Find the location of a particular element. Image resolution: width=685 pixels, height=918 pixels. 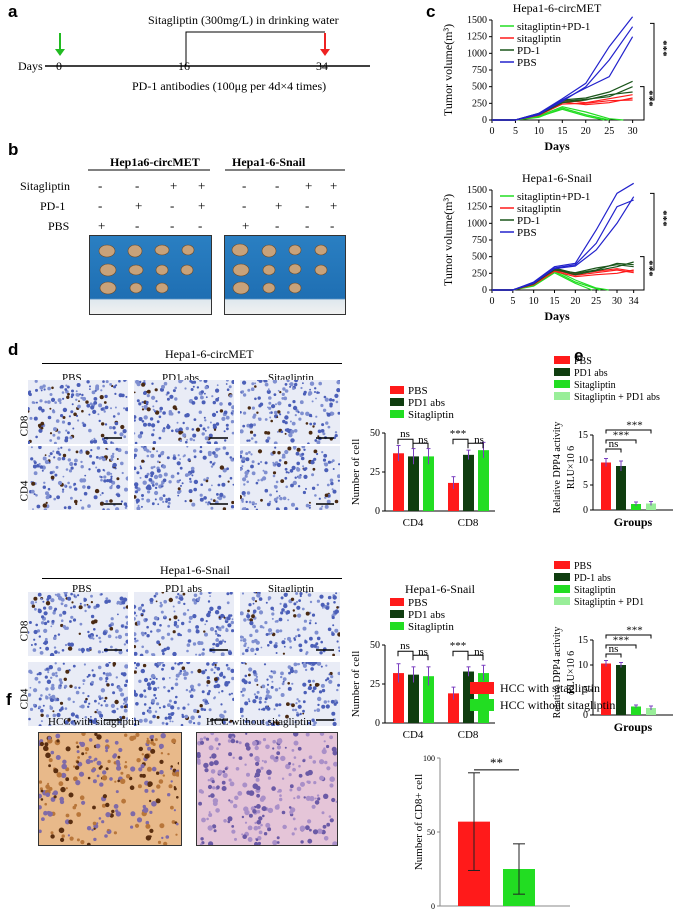

y-tick-label: 750 is located at coordinates (479, 240).